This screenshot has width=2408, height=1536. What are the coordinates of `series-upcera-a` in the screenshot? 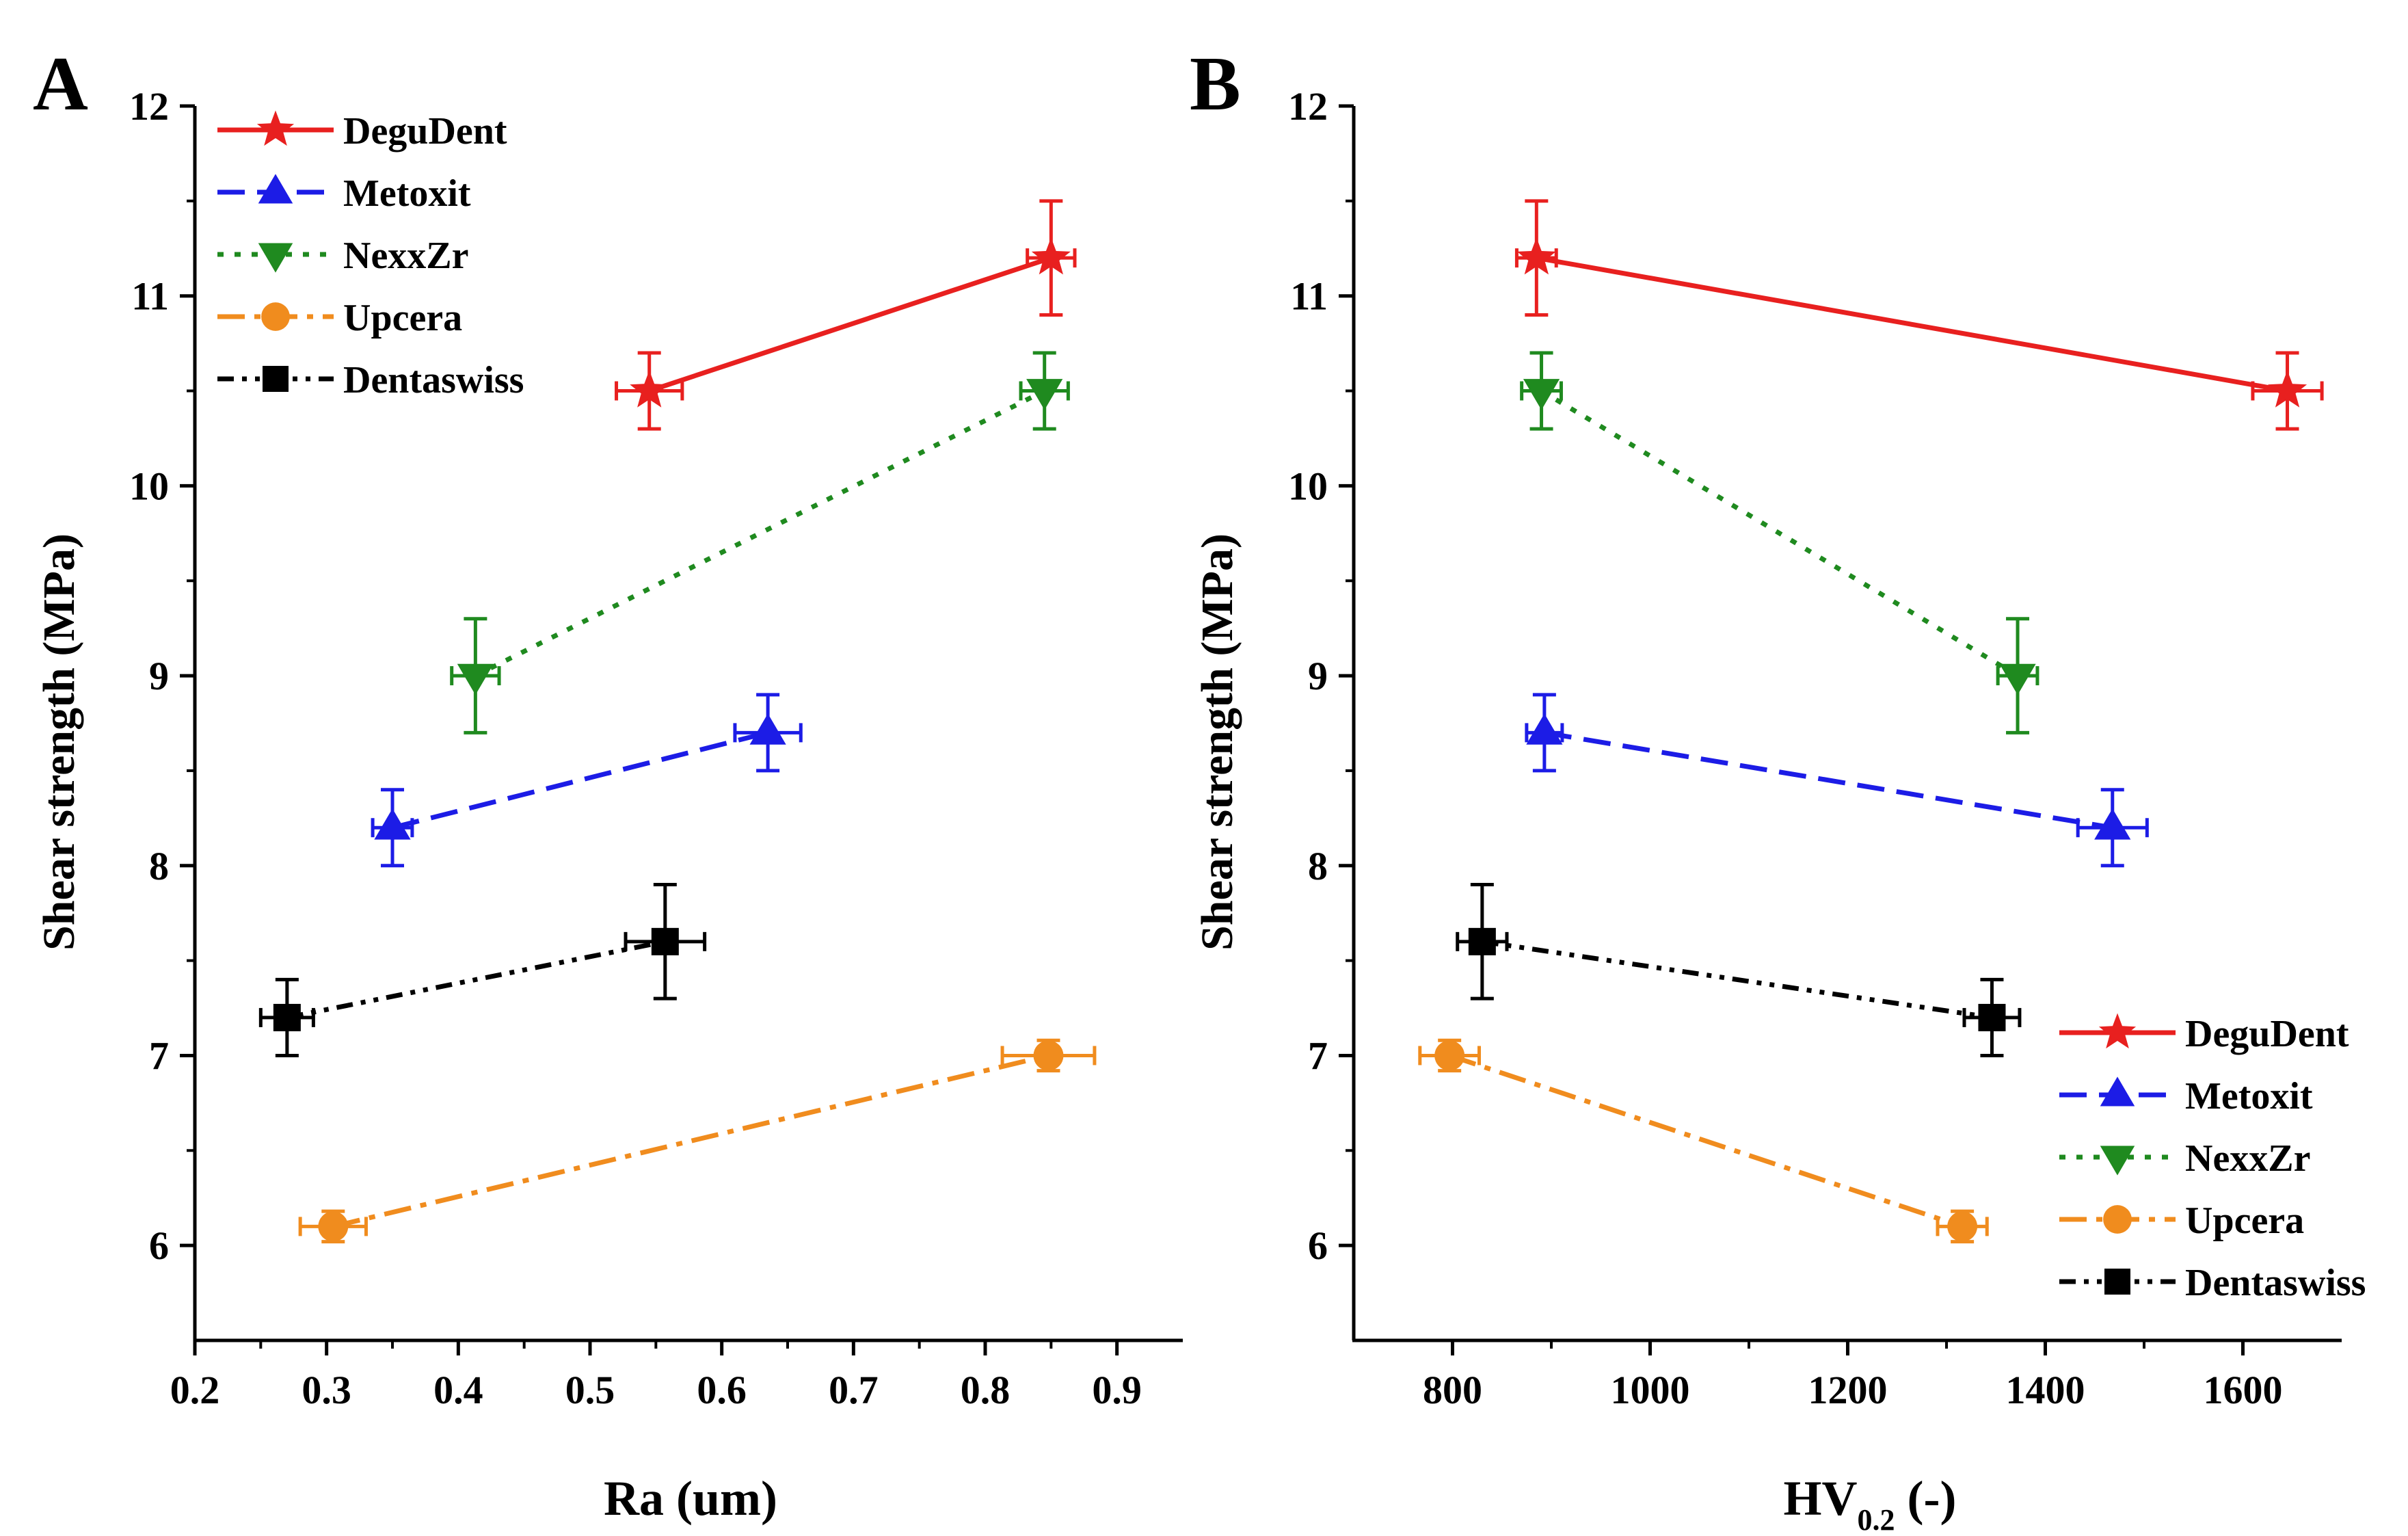 It's located at (697, 1141).